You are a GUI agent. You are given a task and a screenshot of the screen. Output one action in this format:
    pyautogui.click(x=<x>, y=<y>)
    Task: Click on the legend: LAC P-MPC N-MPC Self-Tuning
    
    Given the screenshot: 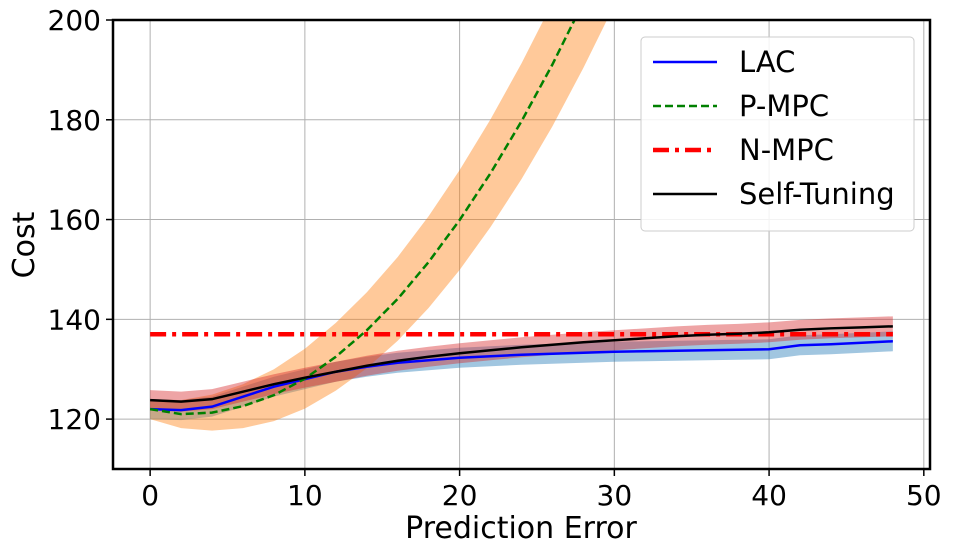 What is the action you would take?
    pyautogui.click(x=777, y=134)
    